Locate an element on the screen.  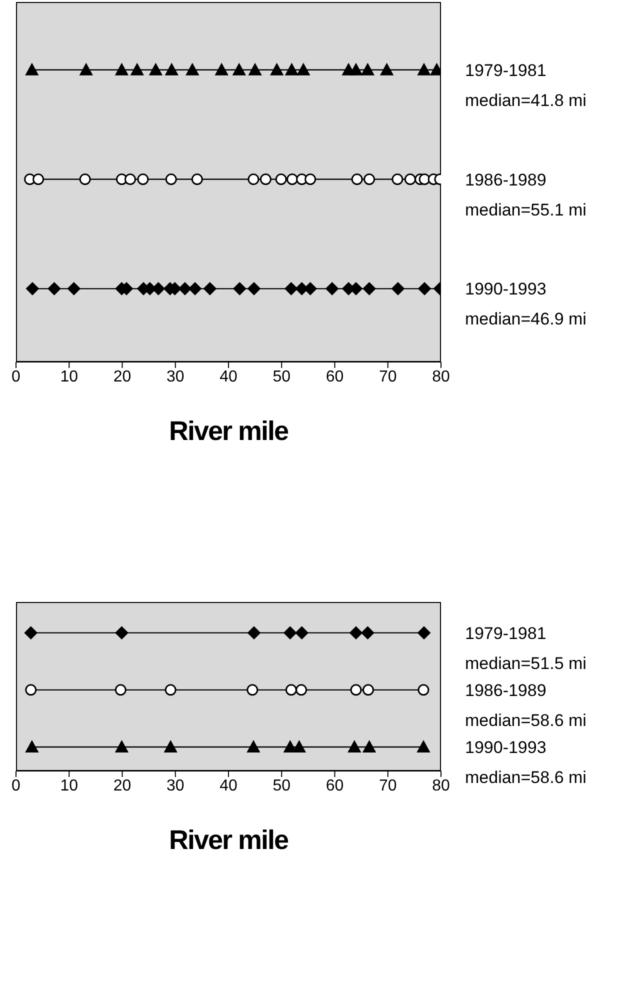
text: median=55.1 mi is located at coordinates (525, 210).